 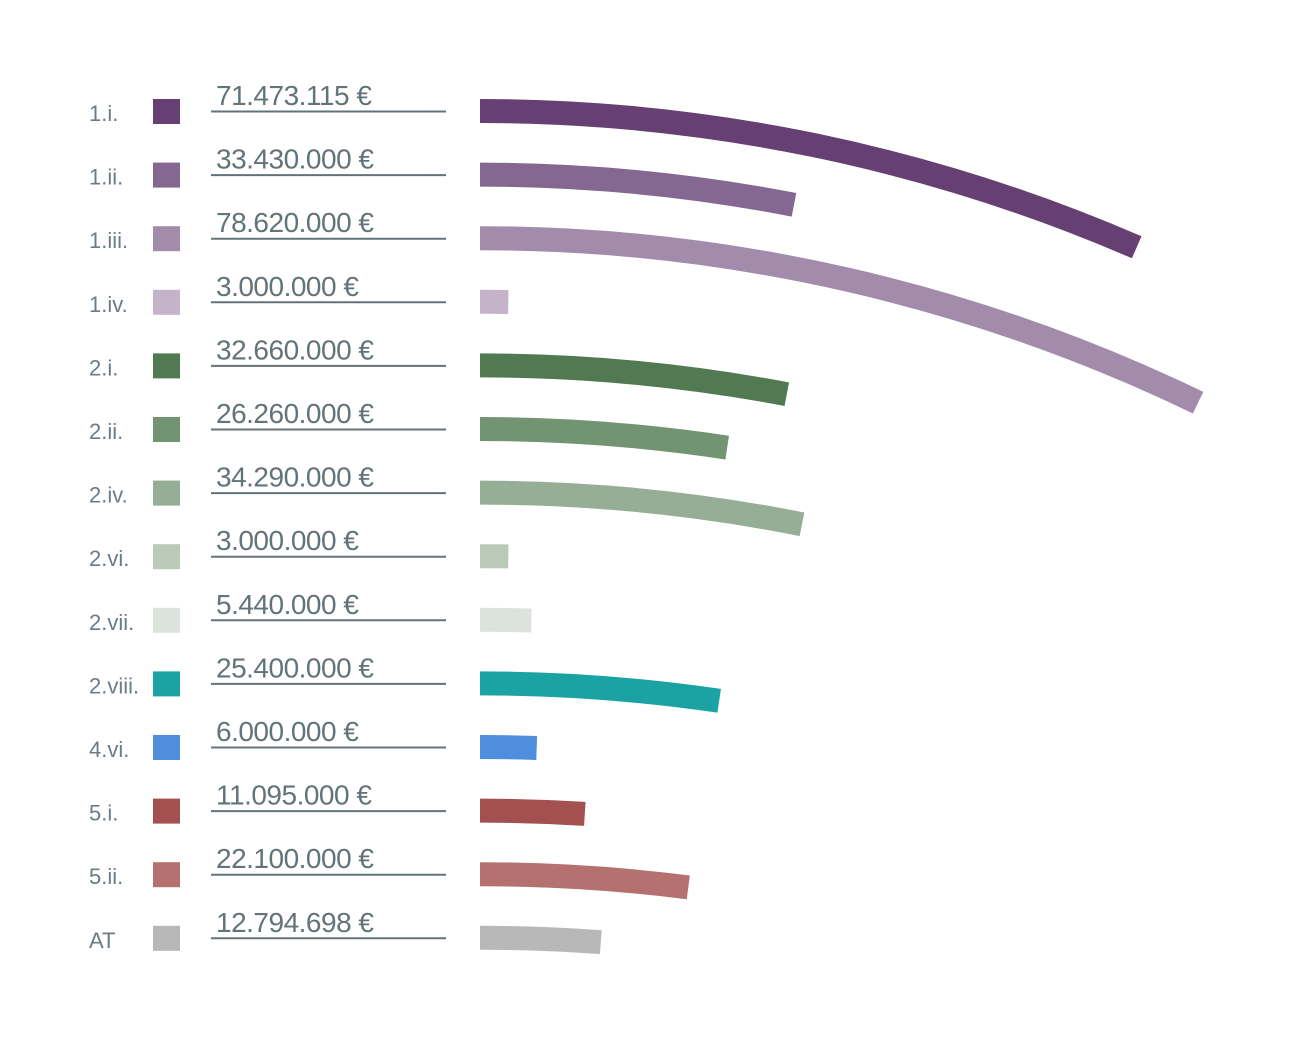 I want to click on value-label: 5.440.000 €, so click(x=287, y=604).